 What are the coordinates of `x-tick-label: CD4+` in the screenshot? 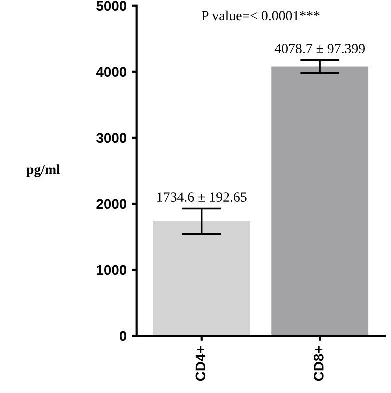 It's located at (201, 364).